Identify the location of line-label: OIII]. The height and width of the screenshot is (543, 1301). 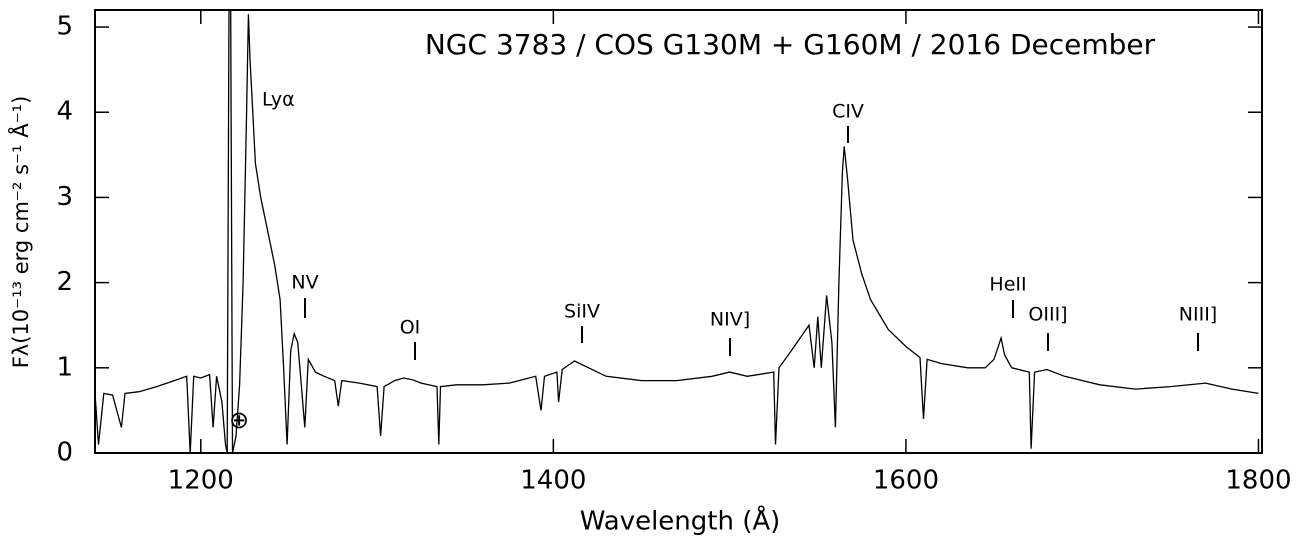
(1047, 315).